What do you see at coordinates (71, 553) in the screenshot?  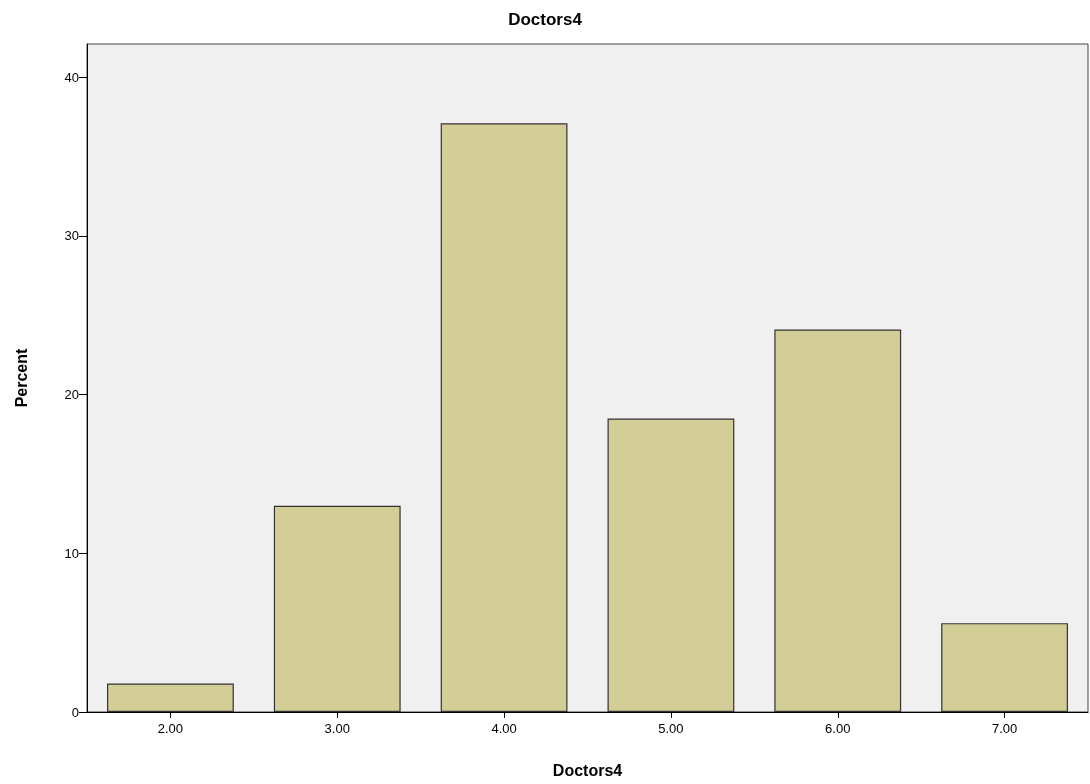 I see `y-tick-label: 10` at bounding box center [71, 553].